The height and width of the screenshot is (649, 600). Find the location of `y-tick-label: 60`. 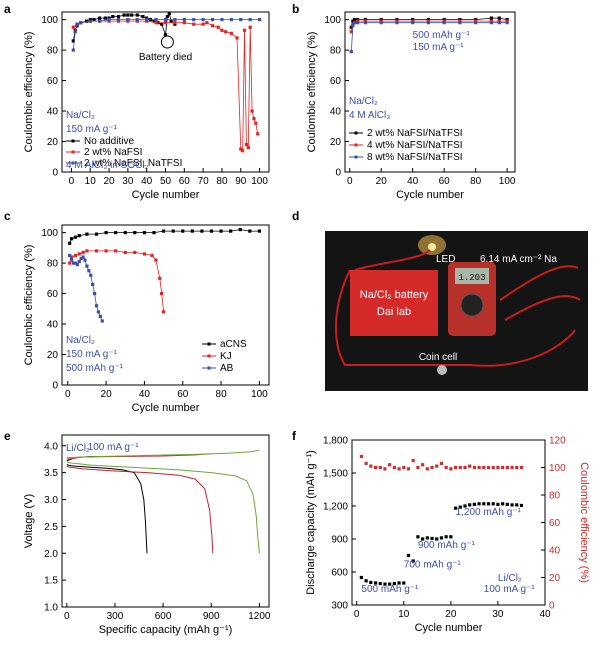

y-tick-label: 60 is located at coordinates (336, 81).